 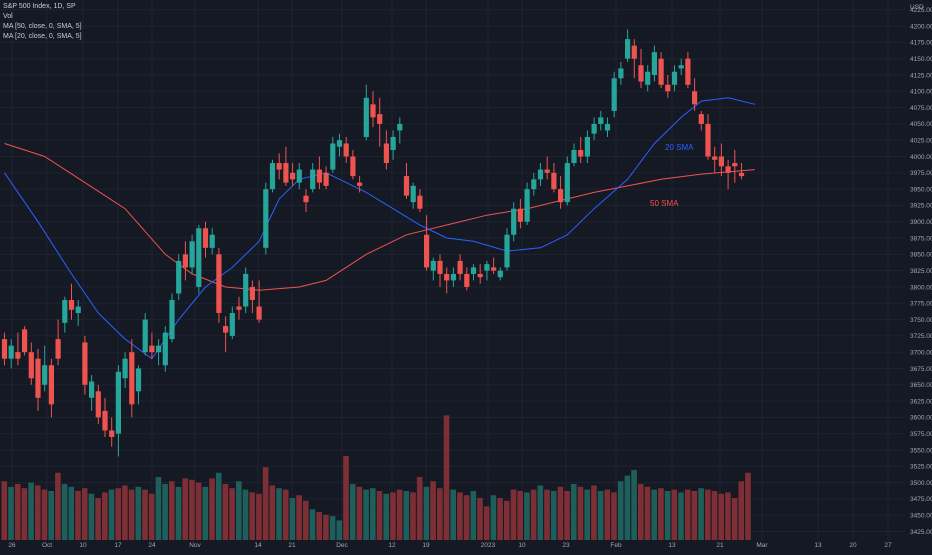 I want to click on legend-ma50: MA [50, close, 0, SMA, 5], so click(x=42, y=26).